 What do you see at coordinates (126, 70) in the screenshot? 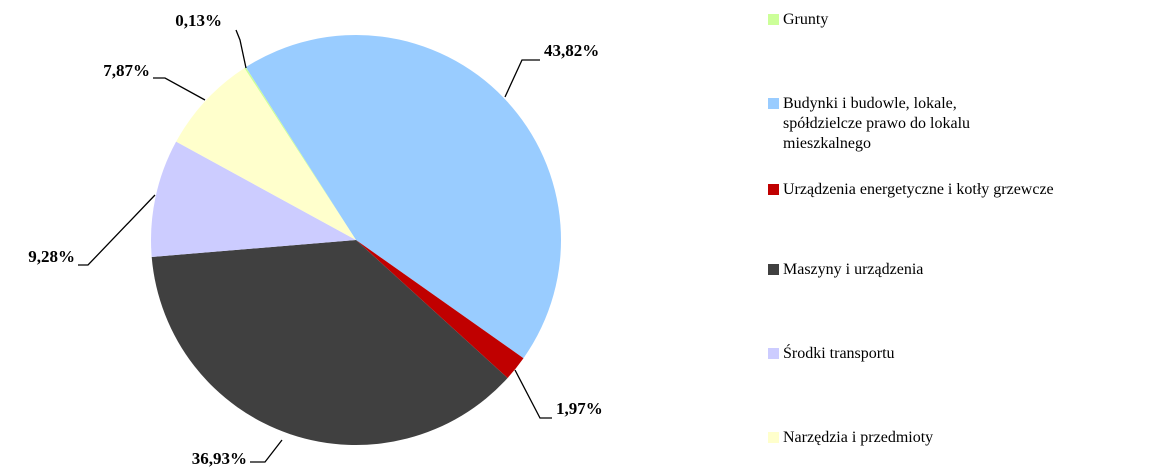
I see `data-label: 7,87%` at bounding box center [126, 70].